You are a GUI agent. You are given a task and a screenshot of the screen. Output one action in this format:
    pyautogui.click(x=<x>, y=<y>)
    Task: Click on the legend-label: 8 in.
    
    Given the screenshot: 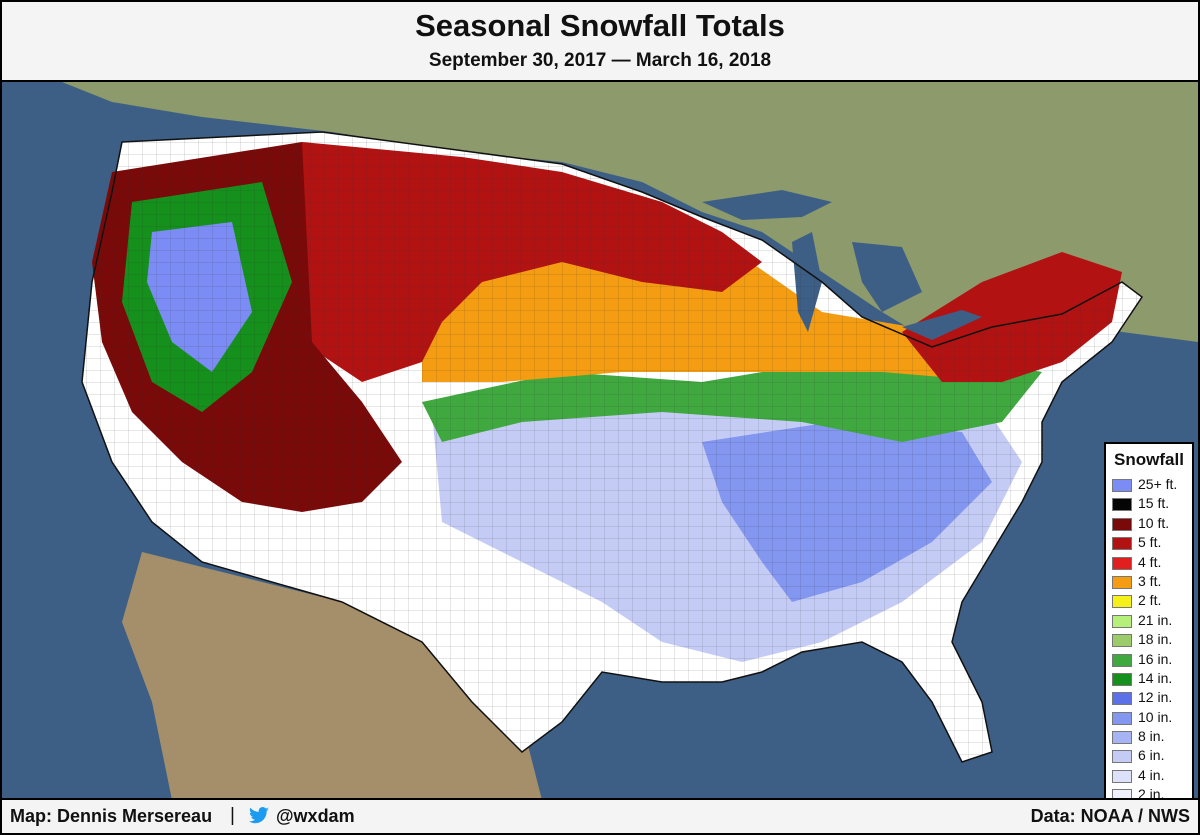 What is the action you would take?
    pyautogui.click(x=1151, y=736)
    